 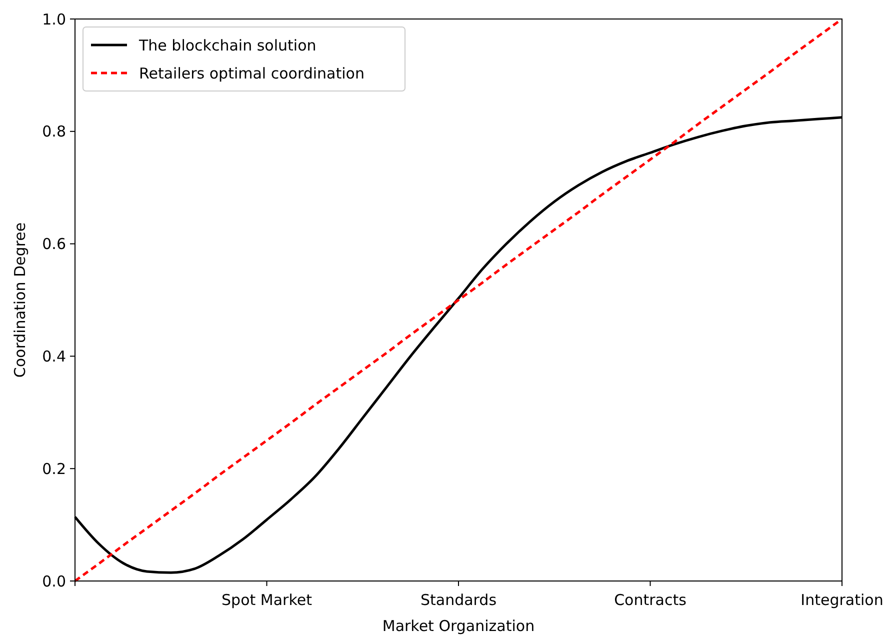 What do you see at coordinates (54, 131) in the screenshot?
I see `y-tick-label: 0.8` at bounding box center [54, 131].